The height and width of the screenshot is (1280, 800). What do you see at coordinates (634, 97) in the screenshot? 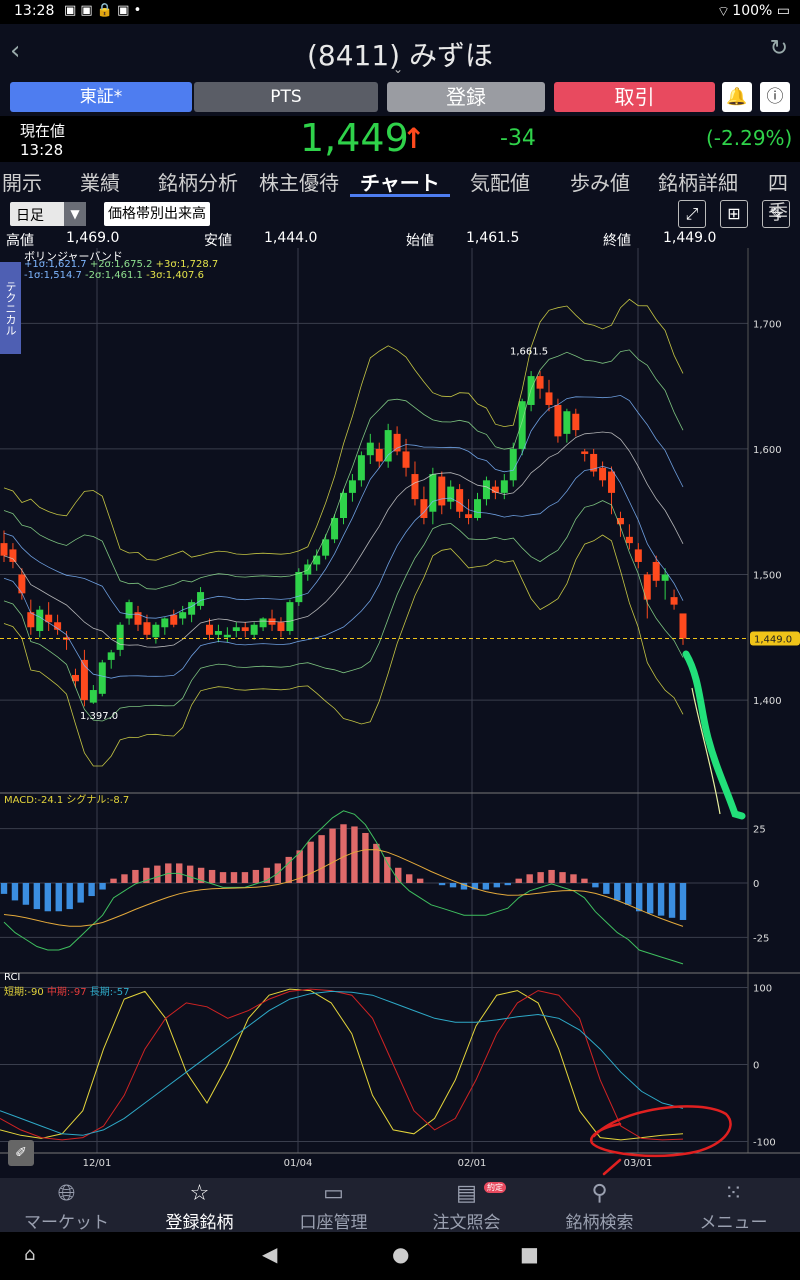
I see `trade-button: 取引` at bounding box center [634, 97].